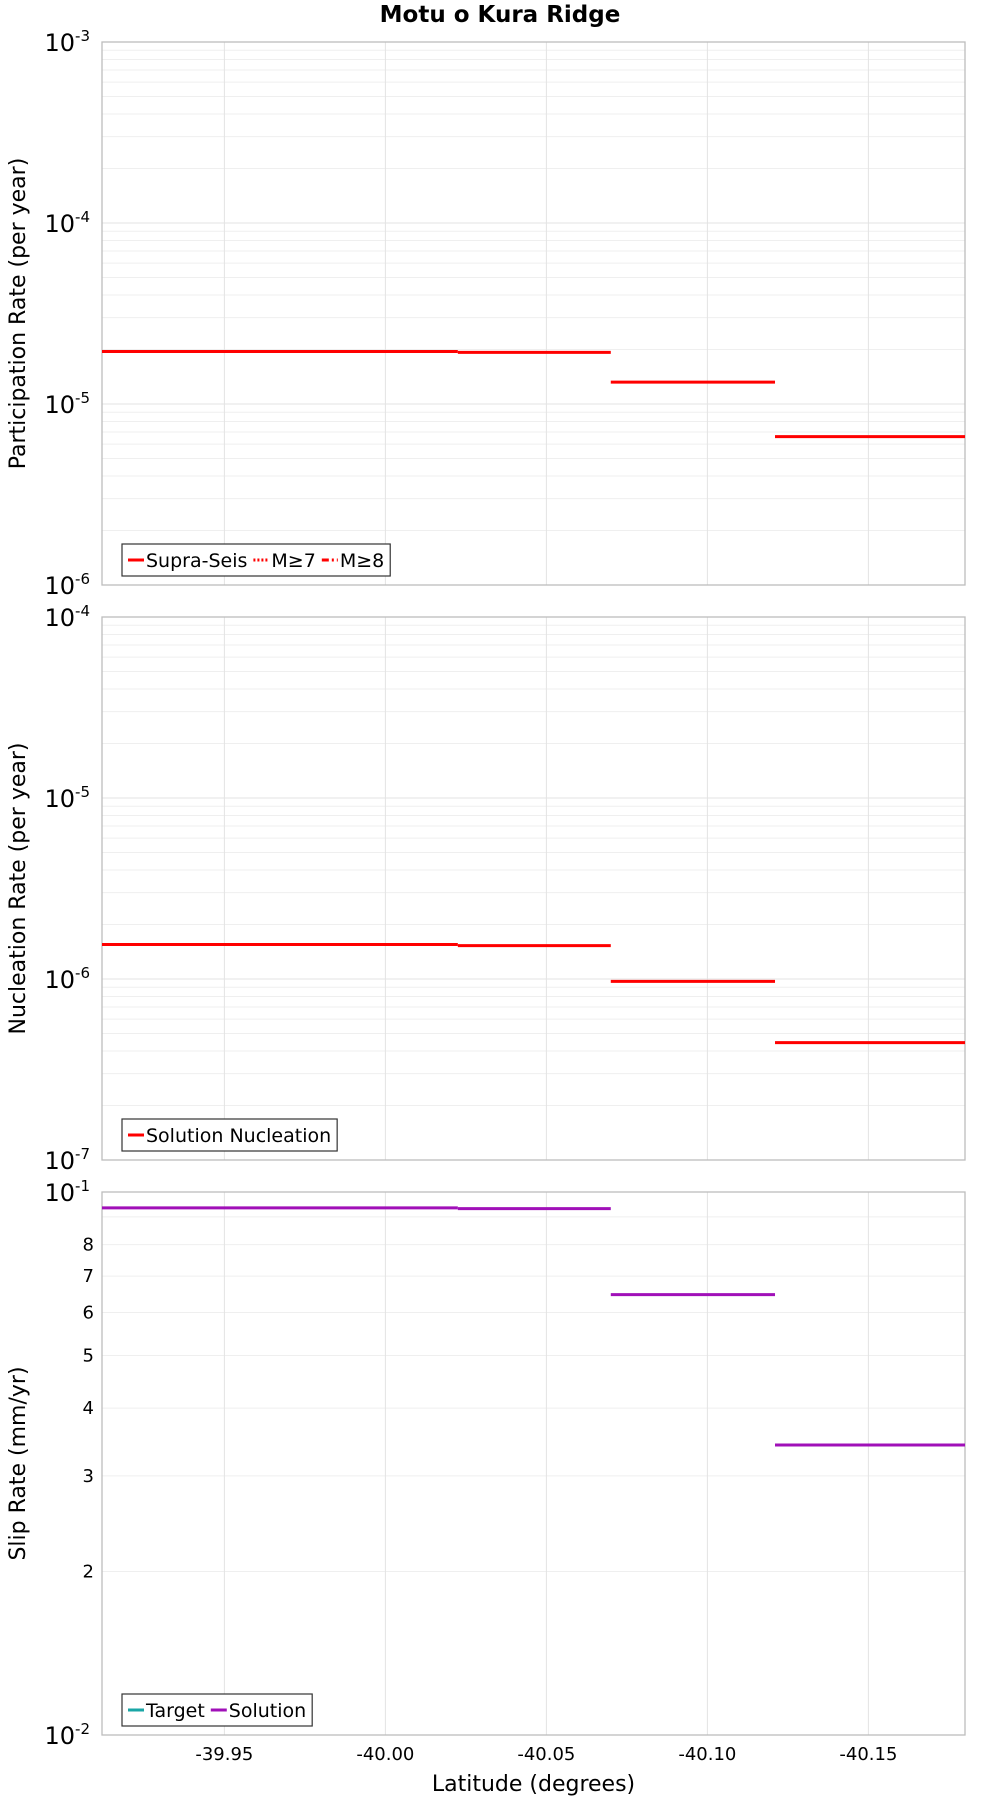 Image resolution: width=1000 pixels, height=1800 pixels. Describe the element at coordinates (18, 314) in the screenshot. I see `y-axis-label: Participation Rate (per year)` at that location.